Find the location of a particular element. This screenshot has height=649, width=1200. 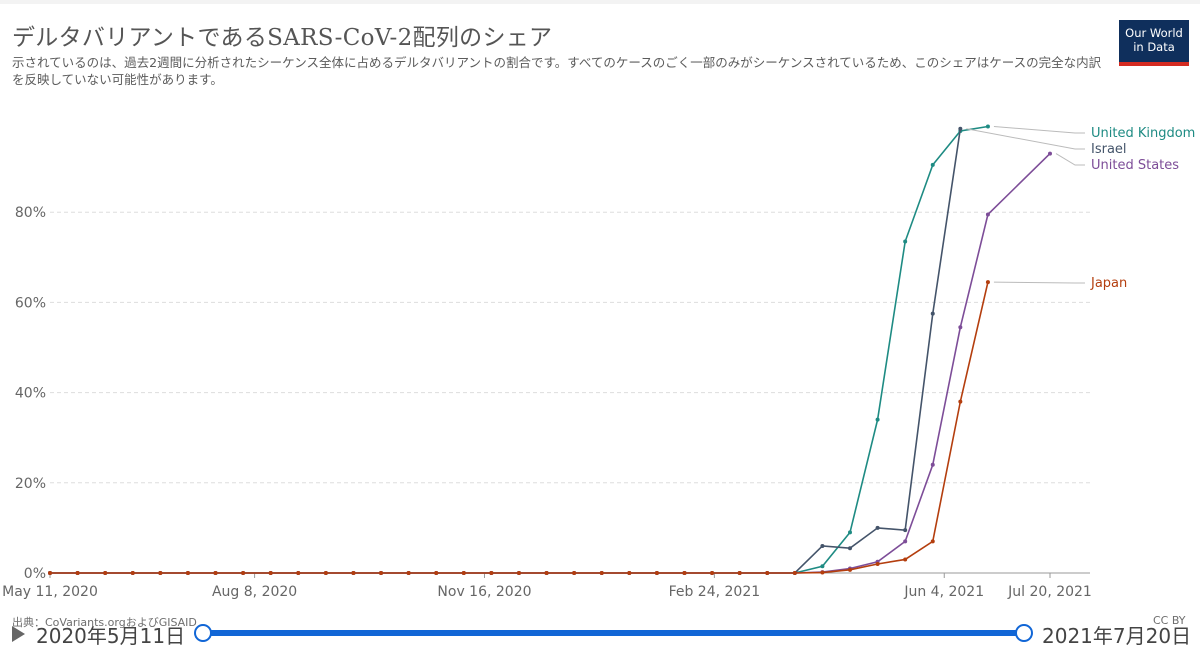

y-tick-label: 20% is located at coordinates (30, 484).